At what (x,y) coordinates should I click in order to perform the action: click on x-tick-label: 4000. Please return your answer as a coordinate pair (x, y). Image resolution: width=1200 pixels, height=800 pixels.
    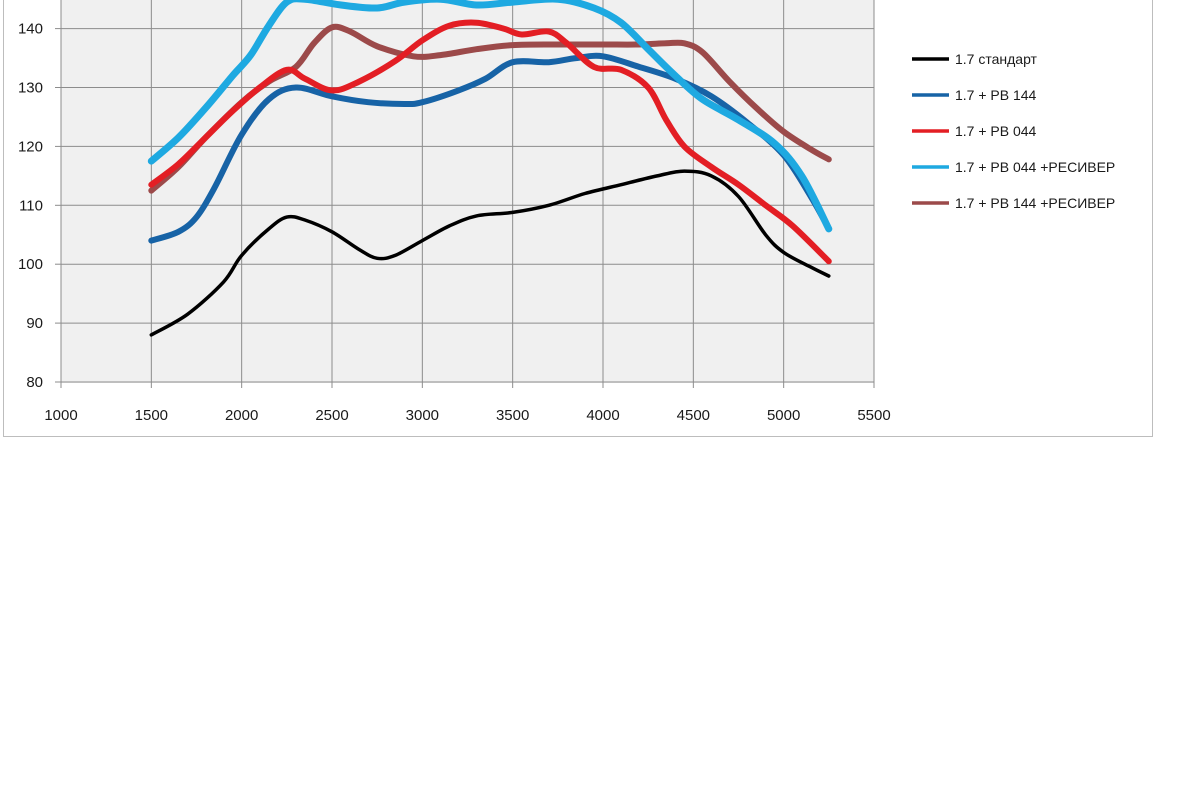
    Looking at the image, I should click on (602, 415).